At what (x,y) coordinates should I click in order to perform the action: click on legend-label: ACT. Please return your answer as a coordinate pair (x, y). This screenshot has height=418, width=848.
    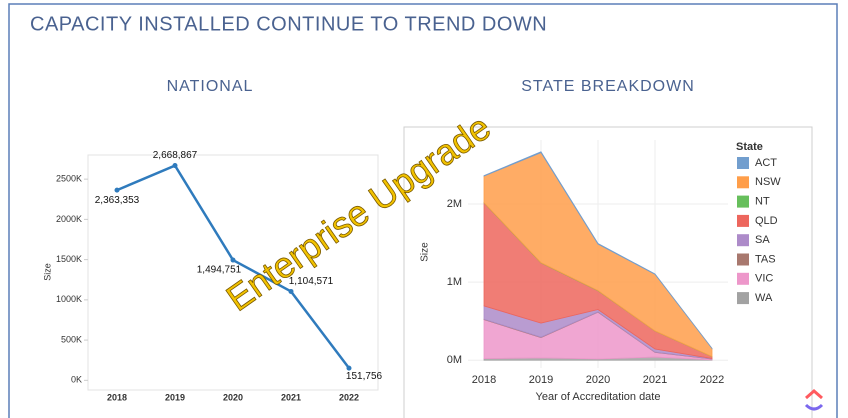
    Looking at the image, I should click on (766, 163).